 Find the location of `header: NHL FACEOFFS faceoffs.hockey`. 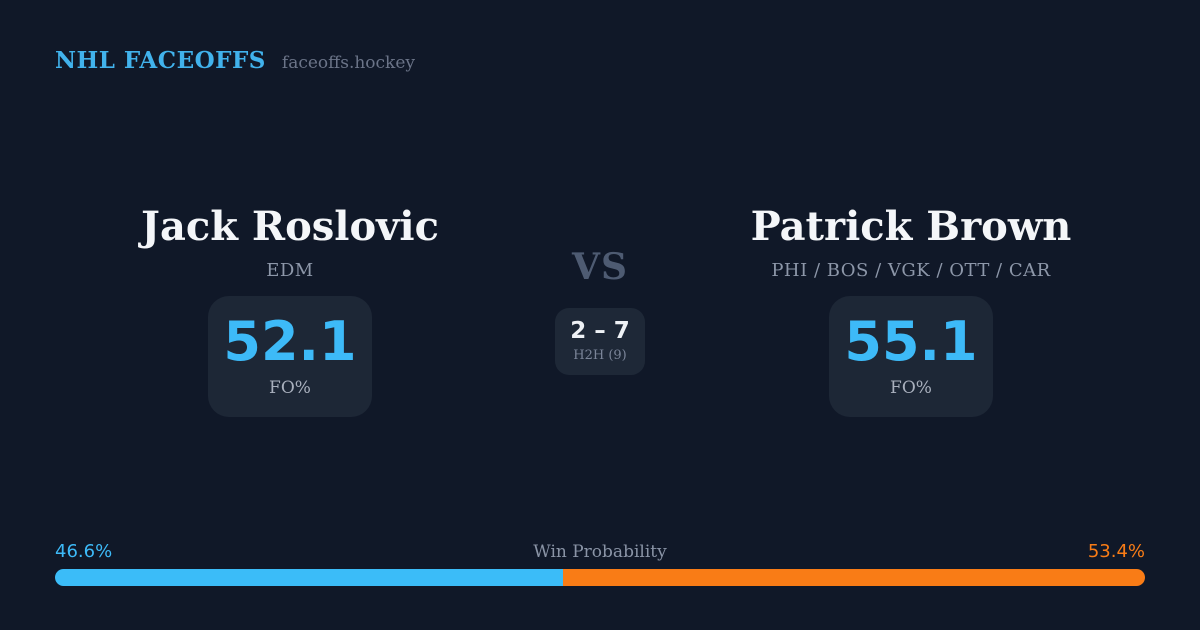

header: NHL FACEOFFS faceoffs.hockey is located at coordinates (235, 60).